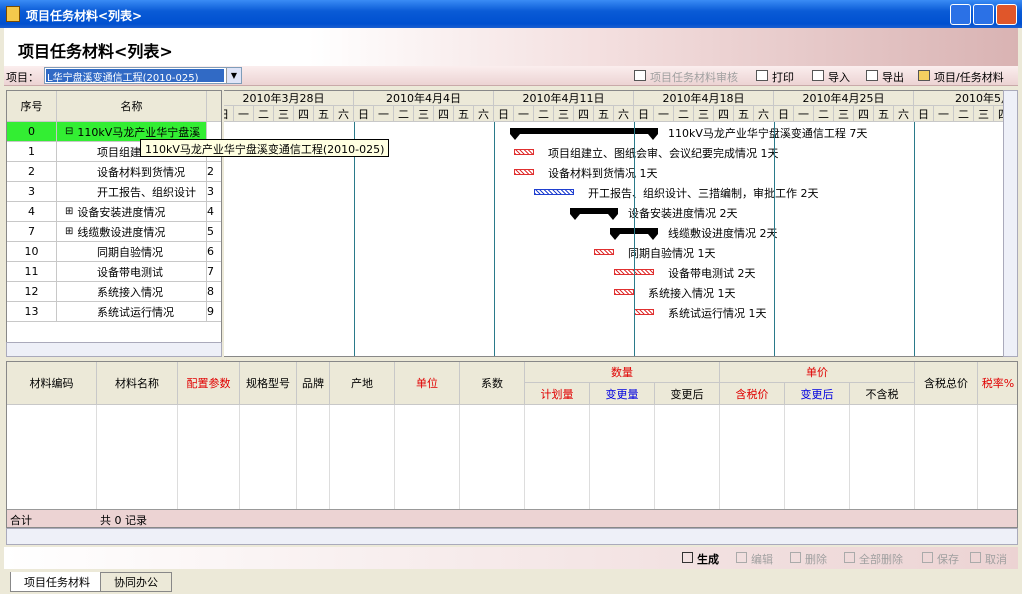  I want to click on row-seq: 4, so click(32, 212).